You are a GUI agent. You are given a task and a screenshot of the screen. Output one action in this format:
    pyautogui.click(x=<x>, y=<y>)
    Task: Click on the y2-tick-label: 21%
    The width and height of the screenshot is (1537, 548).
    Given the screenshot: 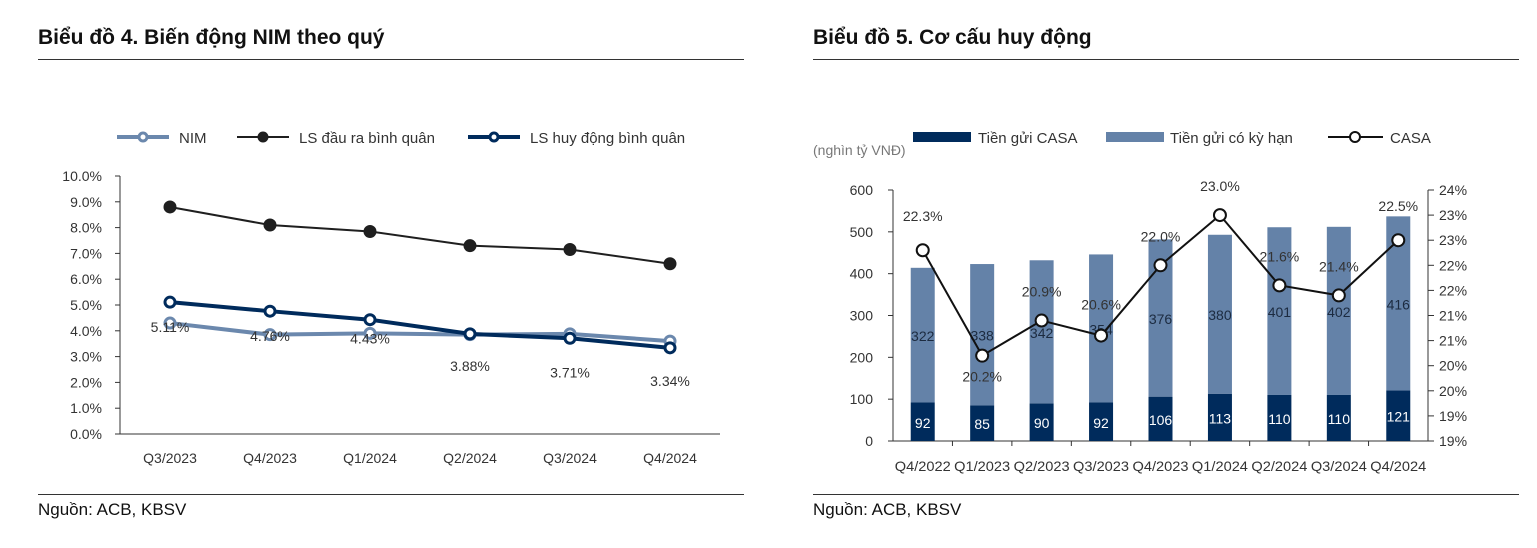 What is the action you would take?
    pyautogui.click(x=1453, y=341)
    